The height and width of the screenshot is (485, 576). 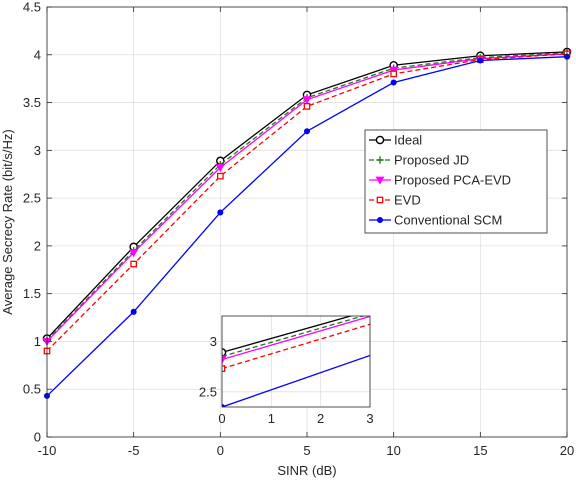 What do you see at coordinates (32, 7) in the screenshot?
I see `y-tick-label: 4.5` at bounding box center [32, 7].